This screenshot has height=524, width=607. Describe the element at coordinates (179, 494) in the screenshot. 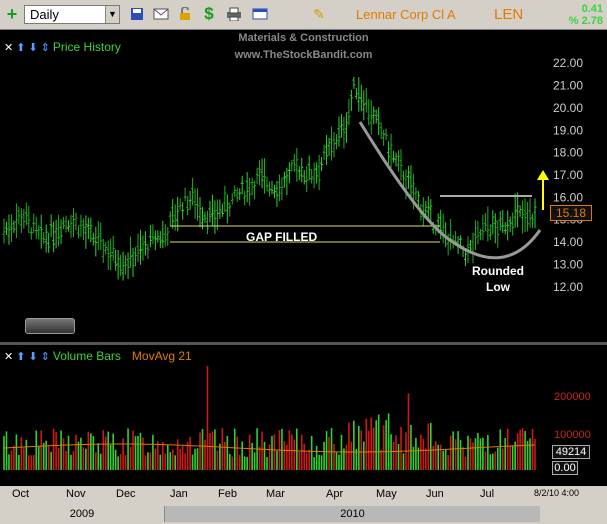

I see `month-label: Jan` at that location.